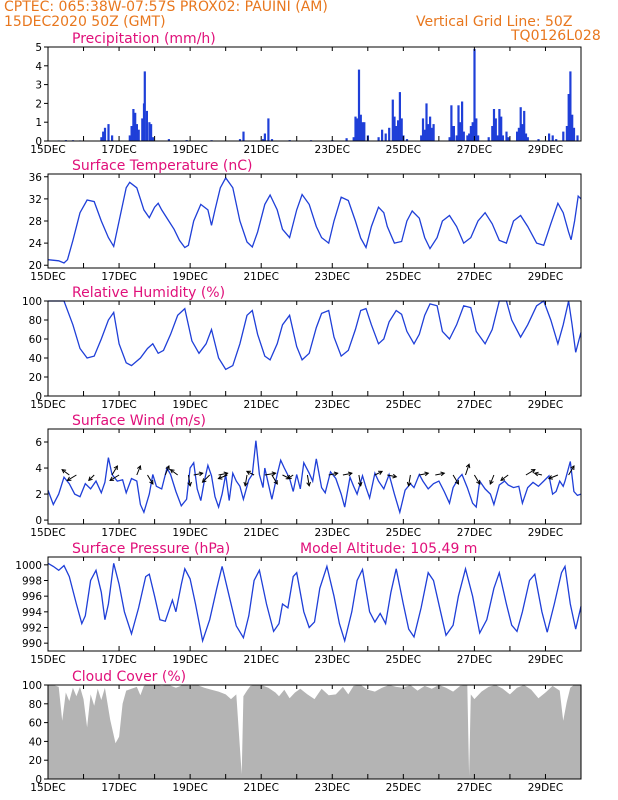 This screenshot has width=618, height=800. I want to click on cloud-cover-ytick-label: 60, so click(35, 724).